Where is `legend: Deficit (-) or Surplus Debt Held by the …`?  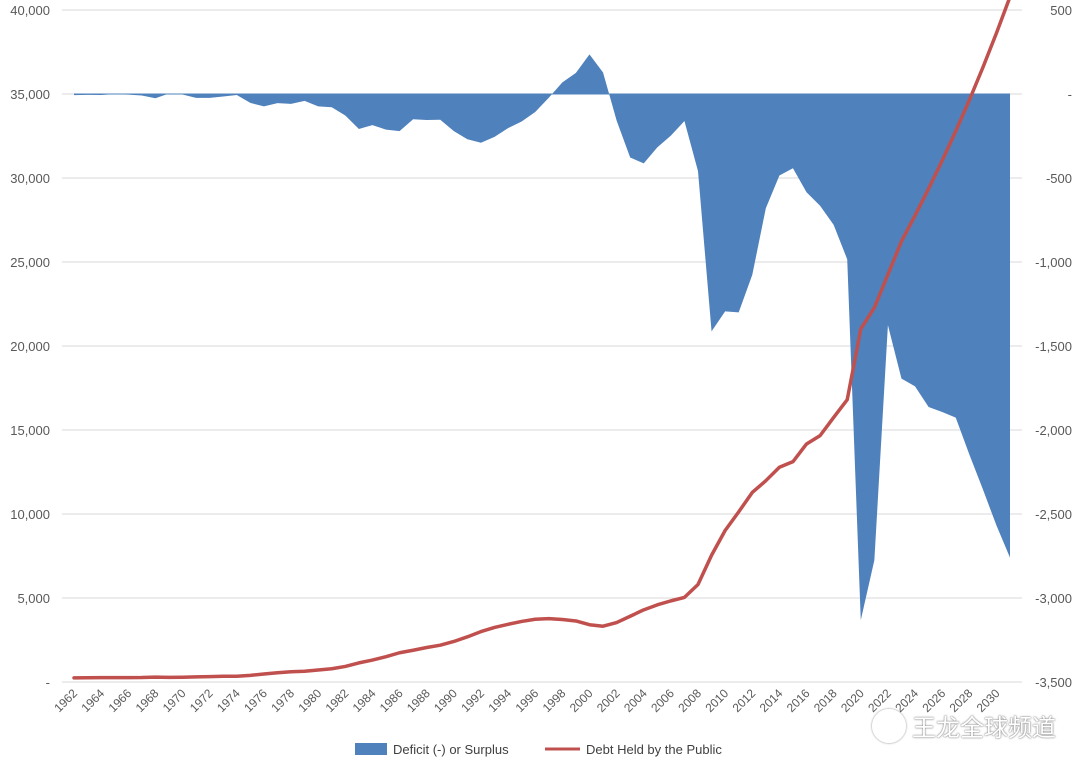 legend: Deficit (-) or Surplus Debt Held by the … is located at coordinates (538, 749).